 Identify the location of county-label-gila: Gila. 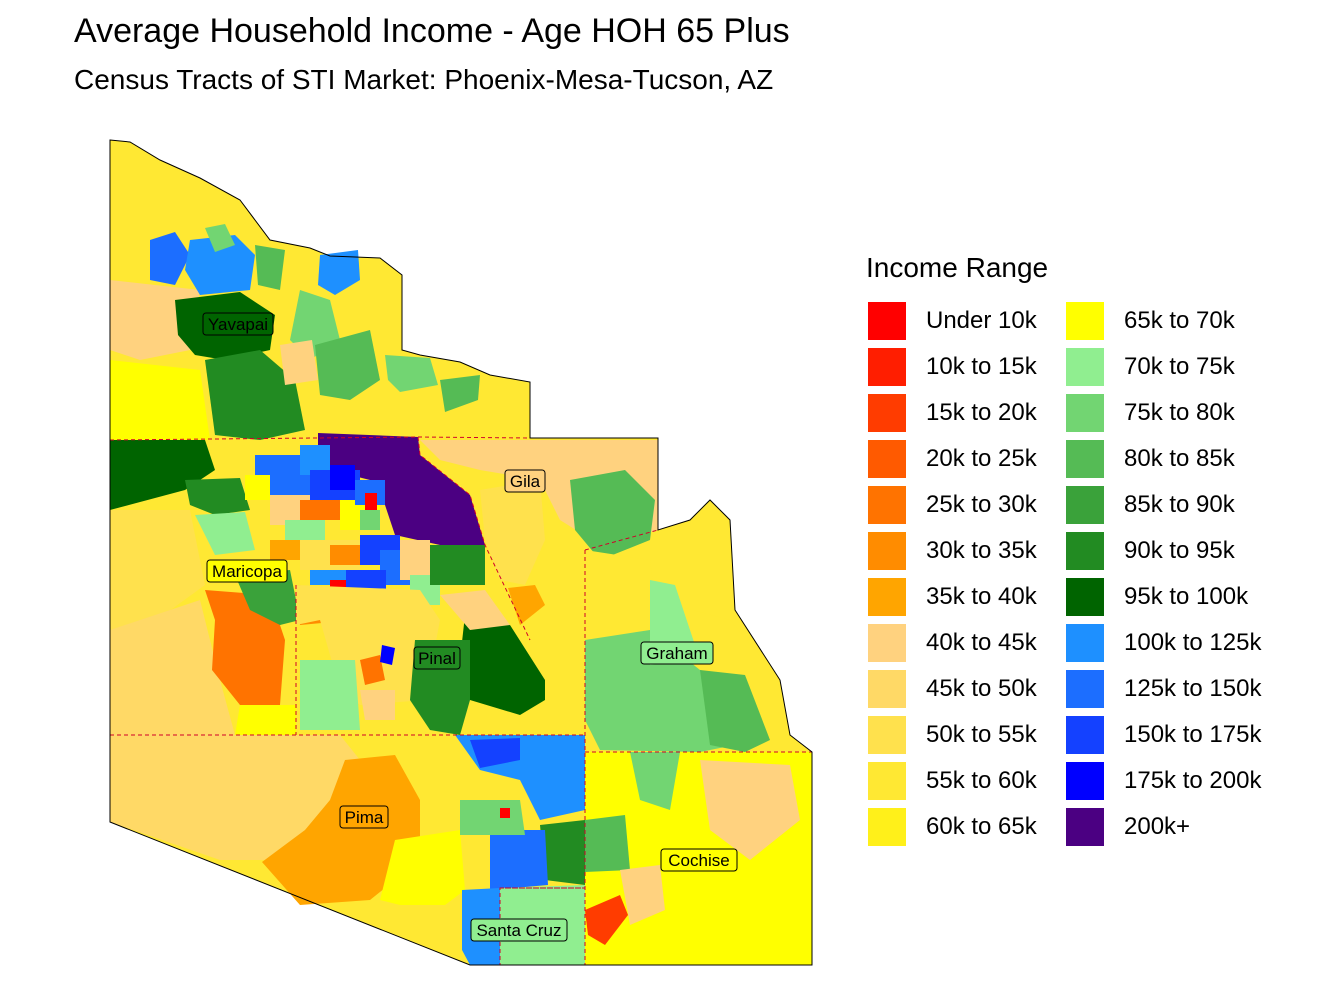
(525, 481).